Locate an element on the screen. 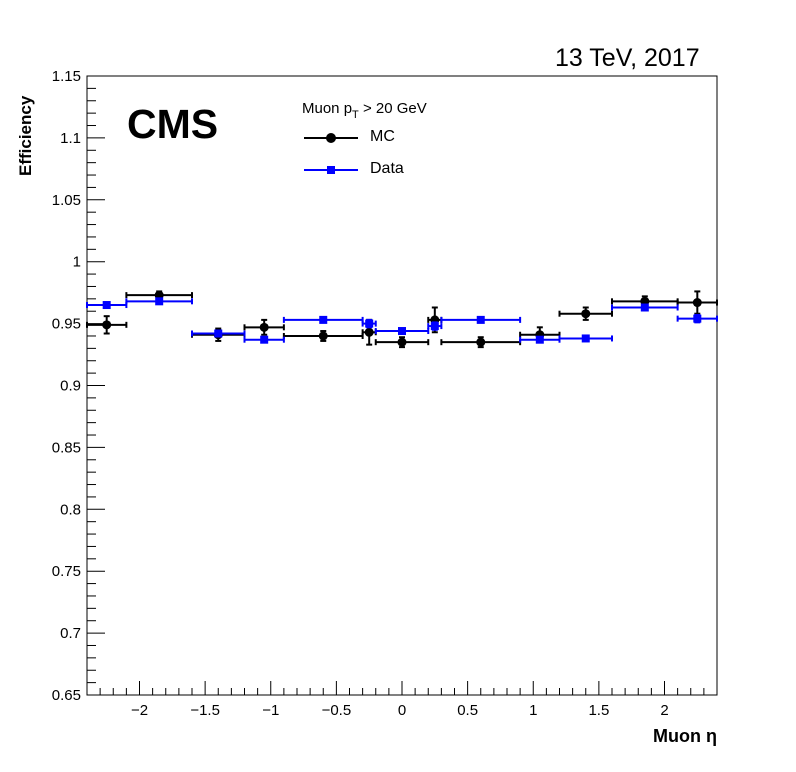 Image resolution: width=796 pixels, height=772 pixels. y-tick-label: 0.85 is located at coordinates (66, 447).